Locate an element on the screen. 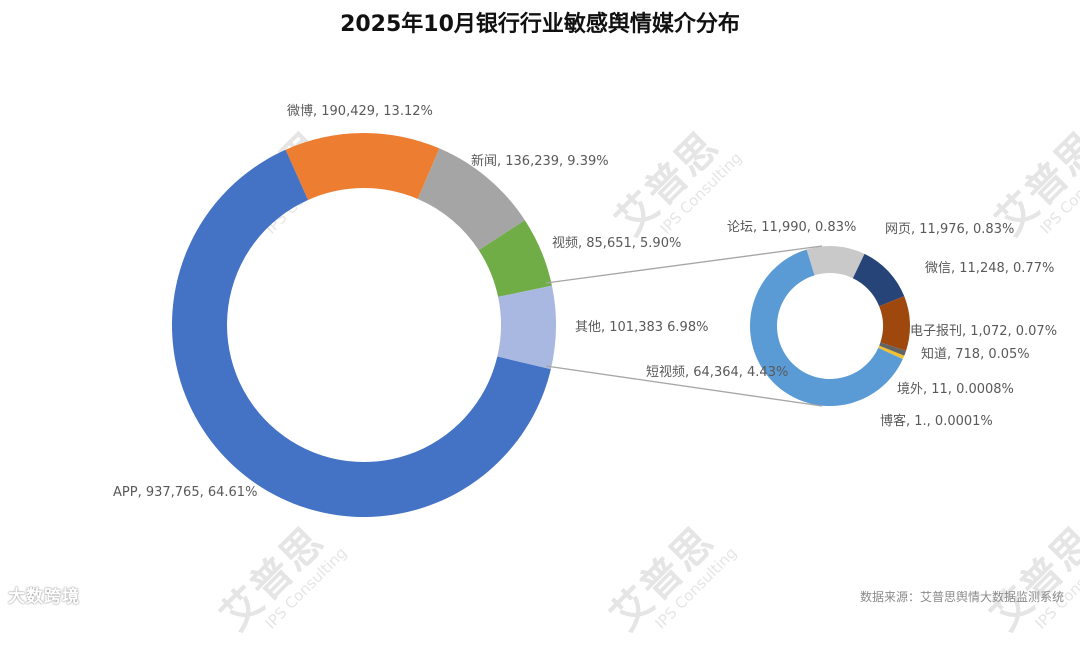  data-source: 数据来源：艾普思舆情大数据监测系统 is located at coordinates (961, 597).